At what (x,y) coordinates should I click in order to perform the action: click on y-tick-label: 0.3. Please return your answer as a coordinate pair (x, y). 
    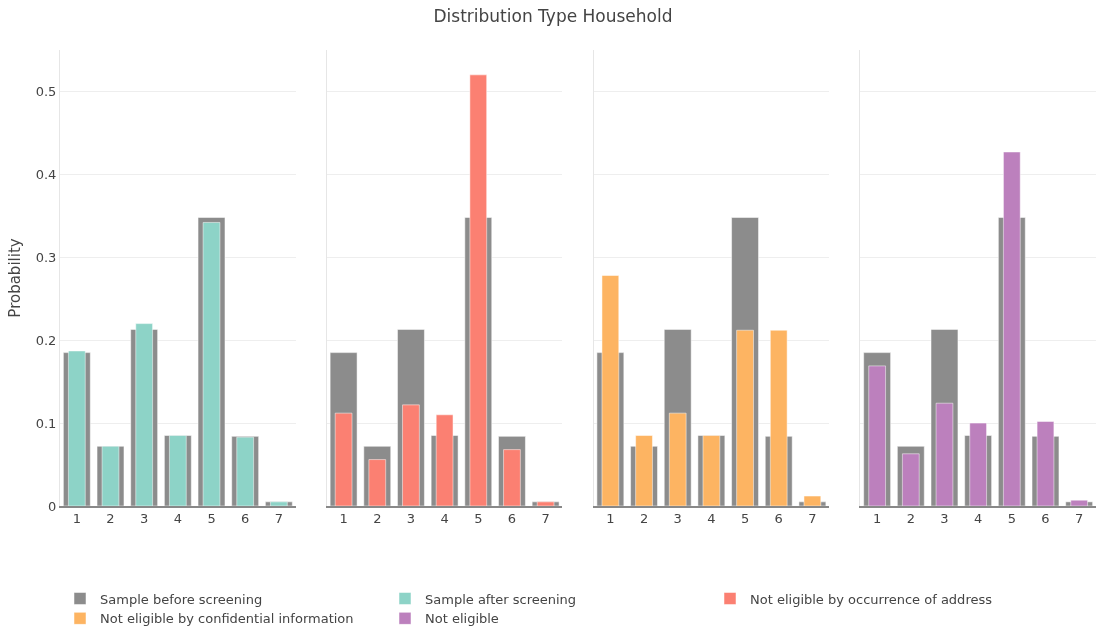
    Looking at the image, I should click on (46, 257).